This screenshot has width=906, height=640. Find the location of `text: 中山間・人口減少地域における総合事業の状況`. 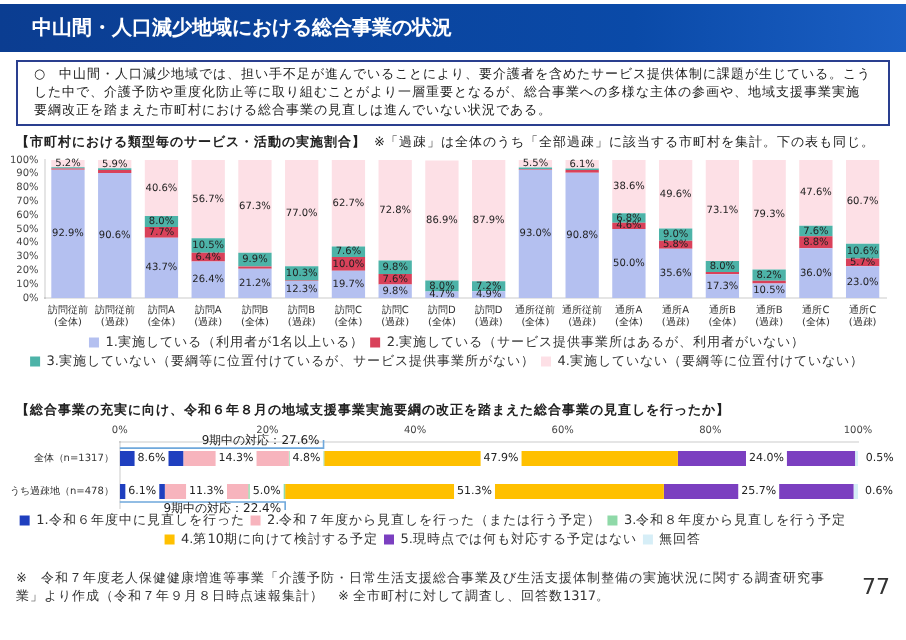

text: 中山間・人口減少地域における総合事業の状況 is located at coordinates (453, 28).